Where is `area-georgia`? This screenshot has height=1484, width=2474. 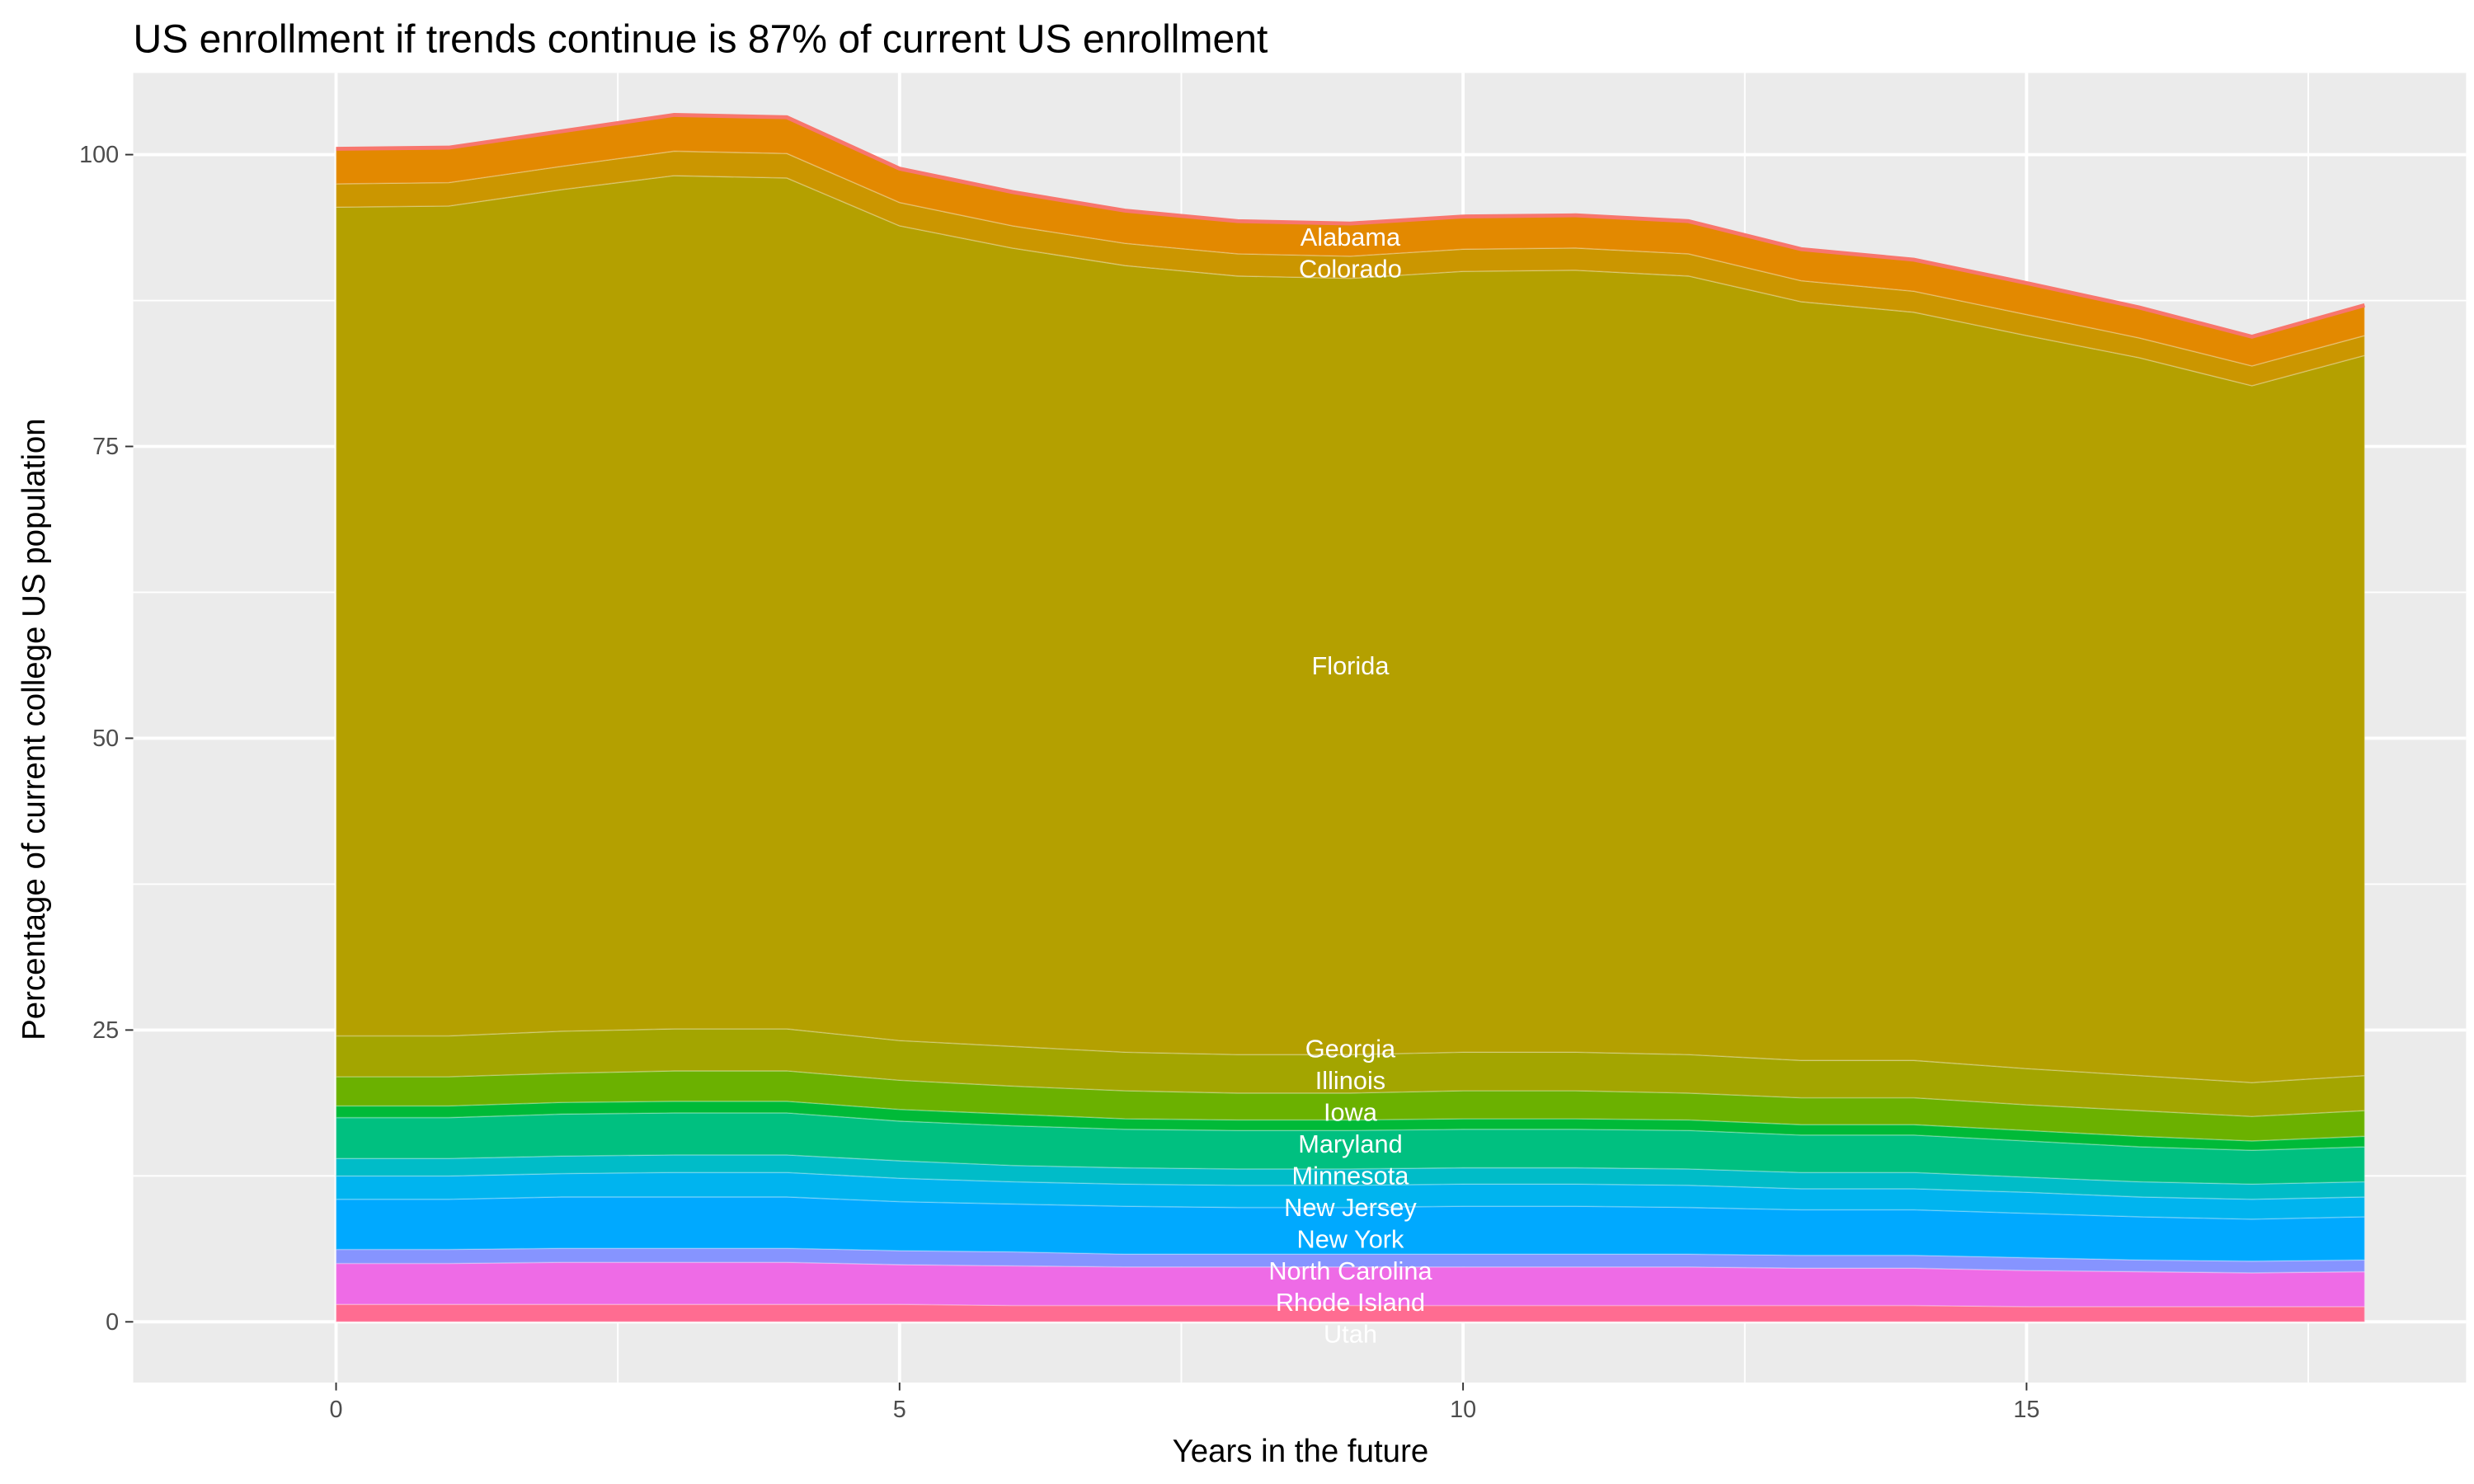
area-georgia is located at coordinates (1350, 1072).